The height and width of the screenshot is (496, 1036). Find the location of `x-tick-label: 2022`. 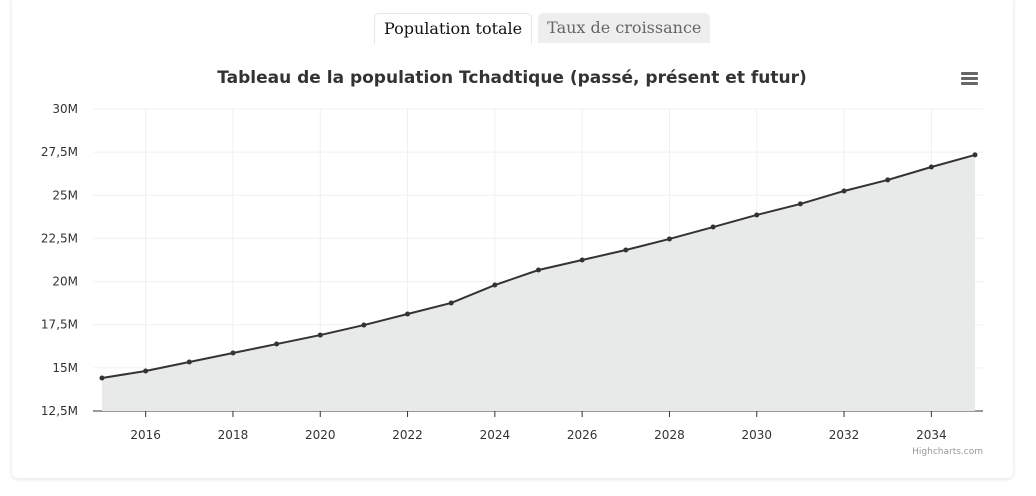

x-tick-label: 2022 is located at coordinates (407, 435).